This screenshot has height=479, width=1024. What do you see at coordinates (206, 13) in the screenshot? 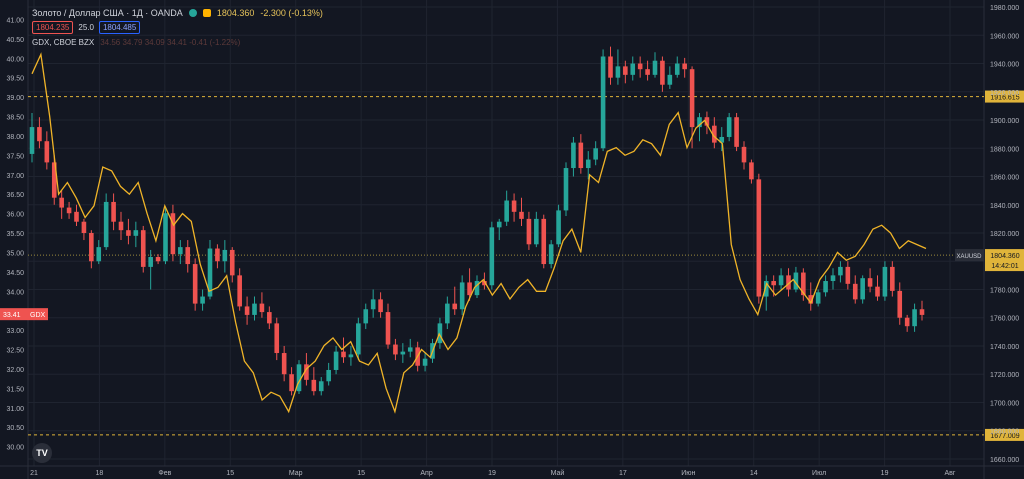
I see `bell-icon` at bounding box center [206, 13].